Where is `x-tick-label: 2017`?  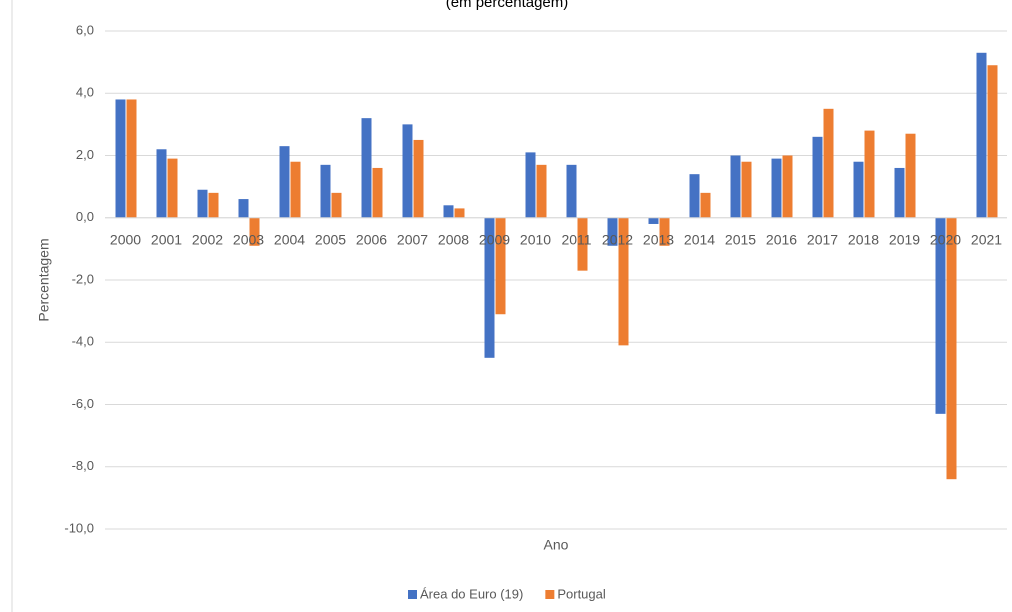 x-tick-label: 2017 is located at coordinates (822, 239).